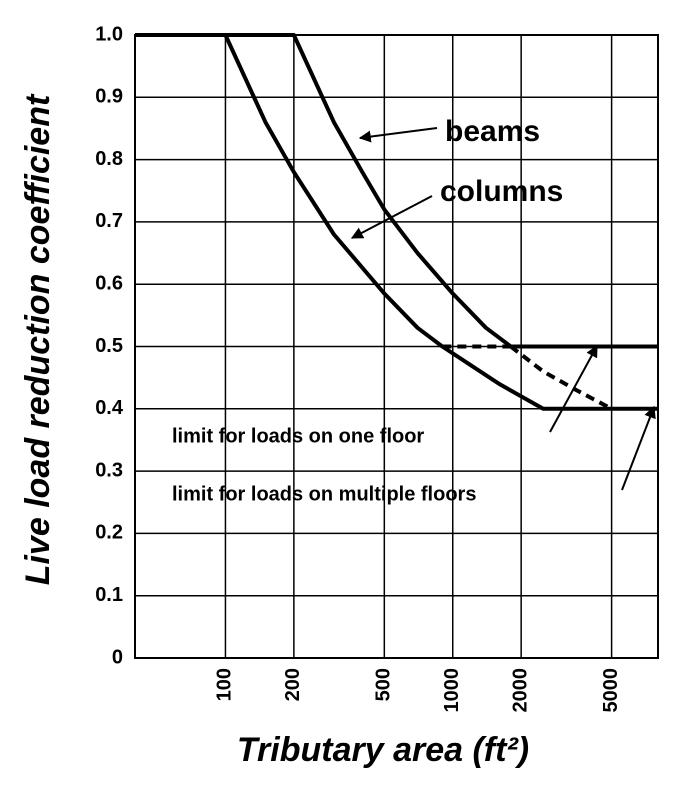  What do you see at coordinates (293, 684) in the screenshot?
I see `x-tick-label: 200` at bounding box center [293, 684].